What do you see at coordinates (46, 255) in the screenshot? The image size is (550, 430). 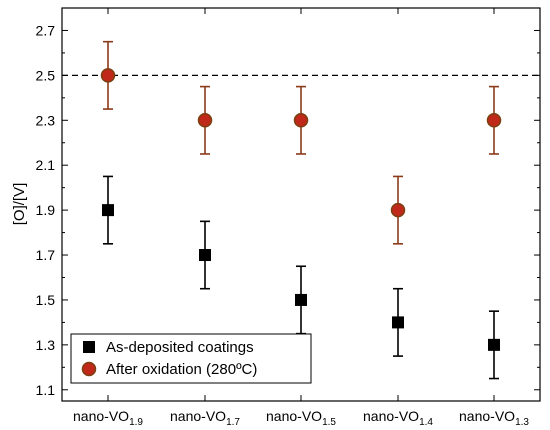 I see `y-tick-label: 1.7` at bounding box center [46, 255].